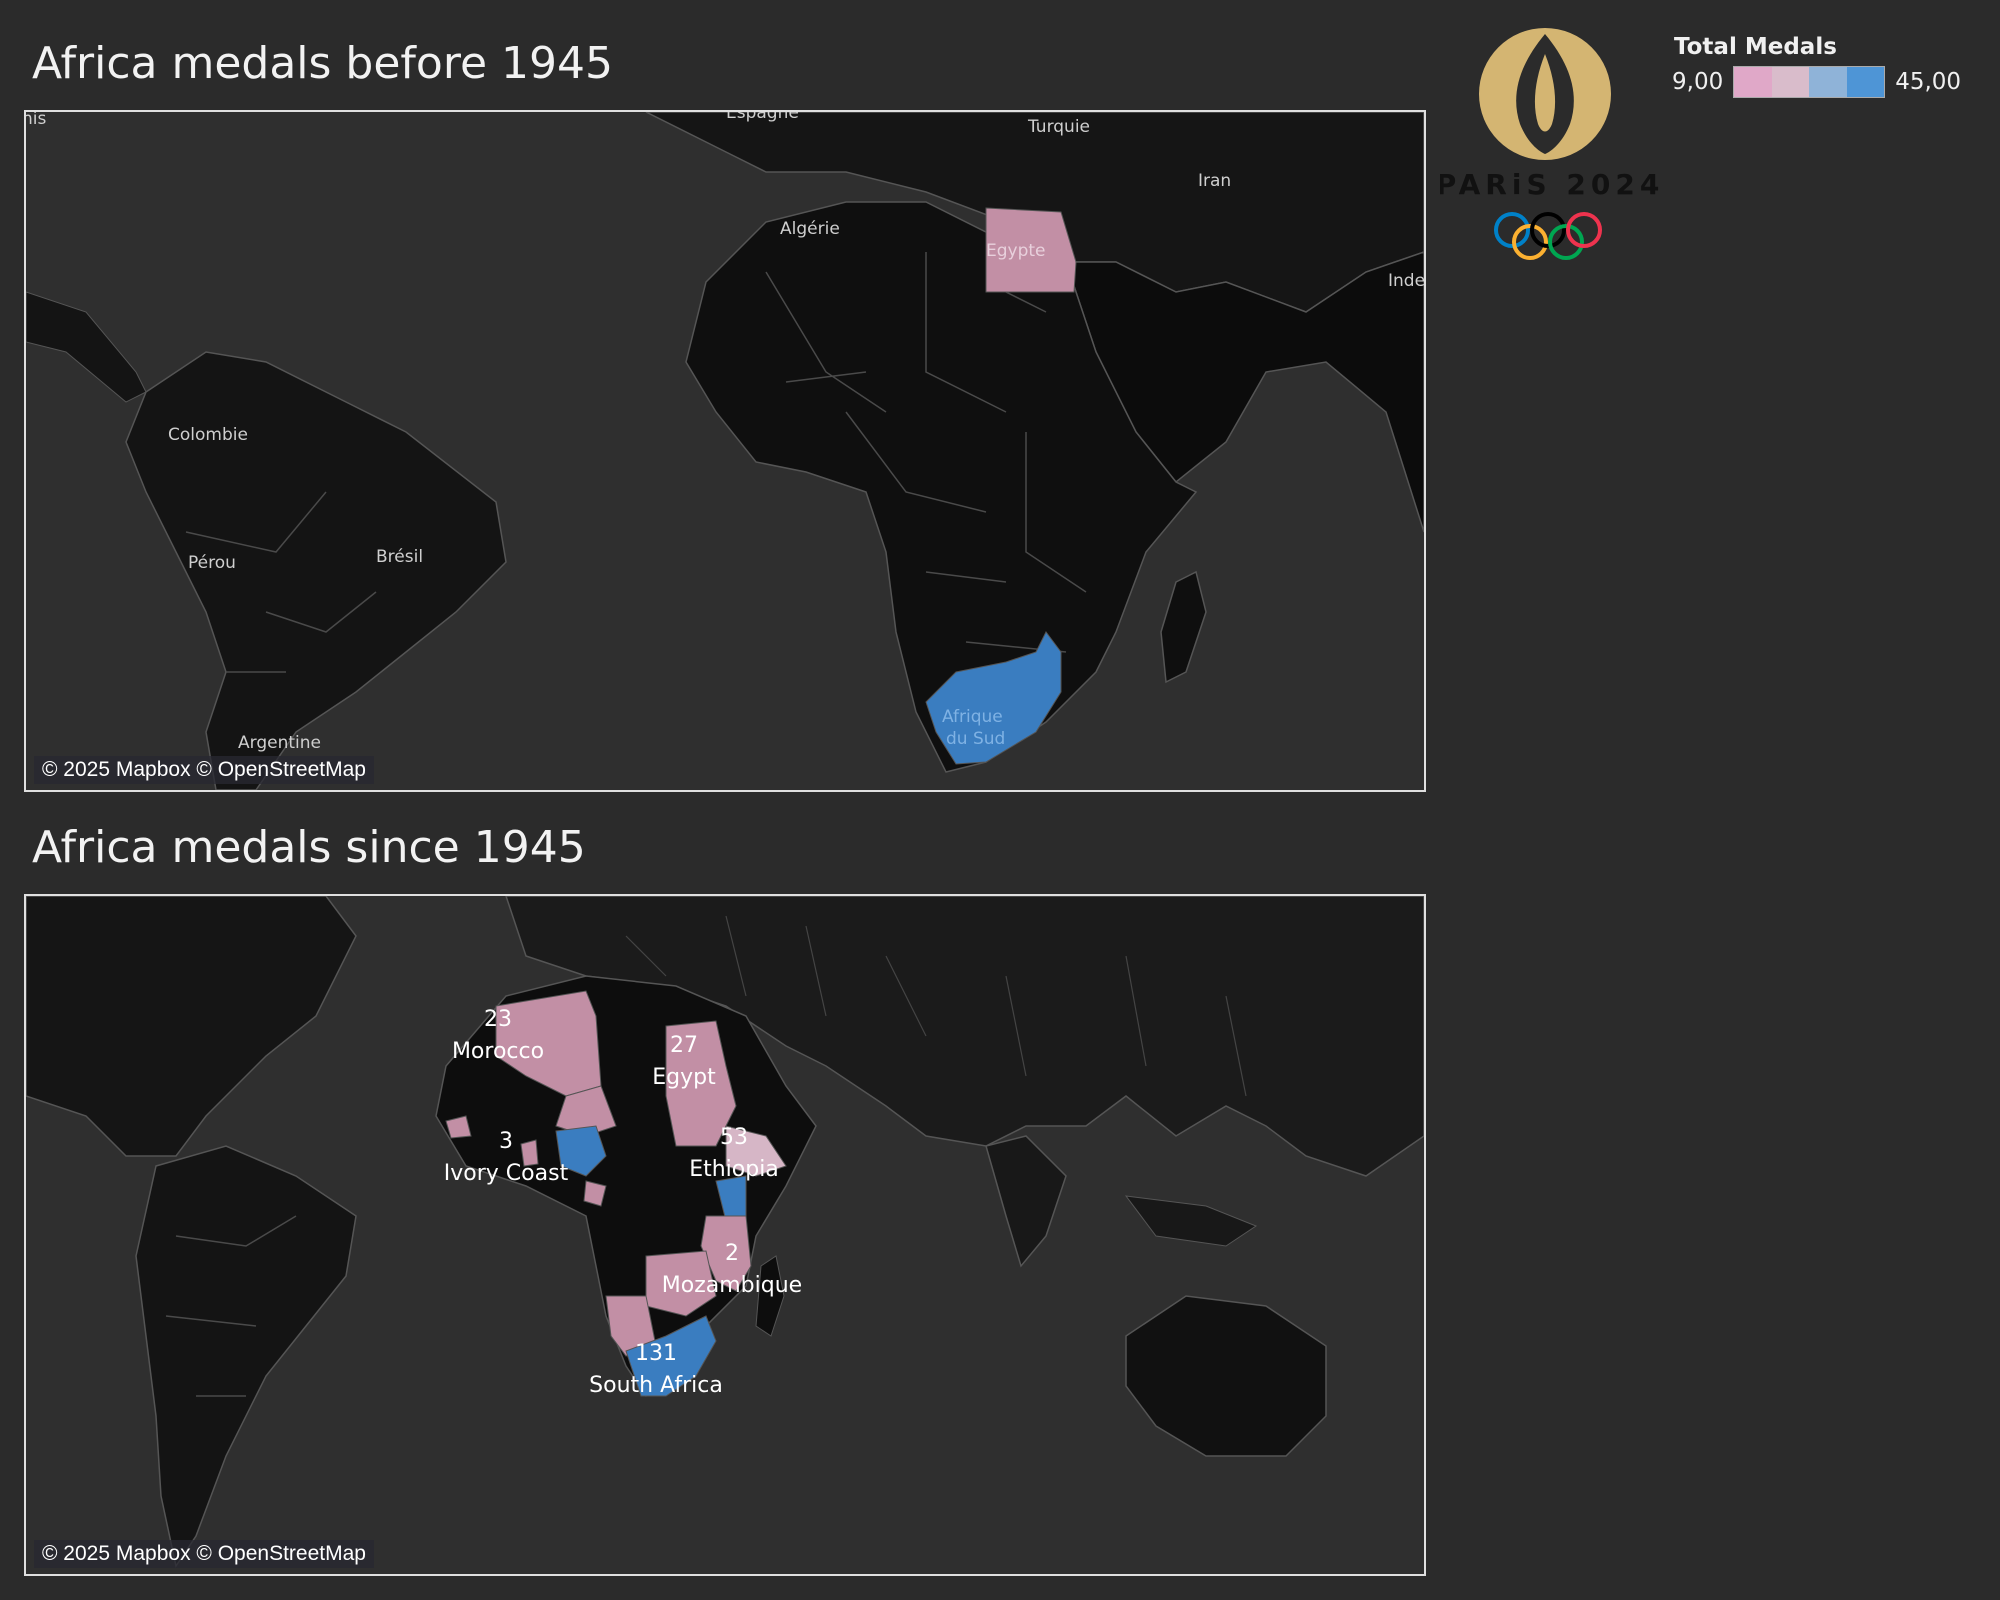 The image size is (2000, 1600). What do you see at coordinates (732, 1285) in the screenshot?
I see `name-mozambique: Mozambique` at bounding box center [732, 1285].